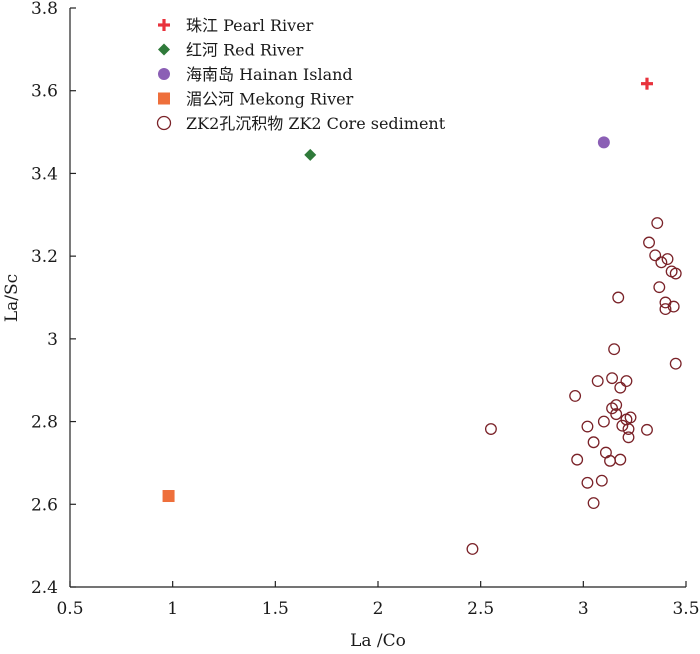 The image size is (700, 654). What do you see at coordinates (685, 609) in the screenshot?
I see `x-tick-label: 3.5` at bounding box center [685, 609].